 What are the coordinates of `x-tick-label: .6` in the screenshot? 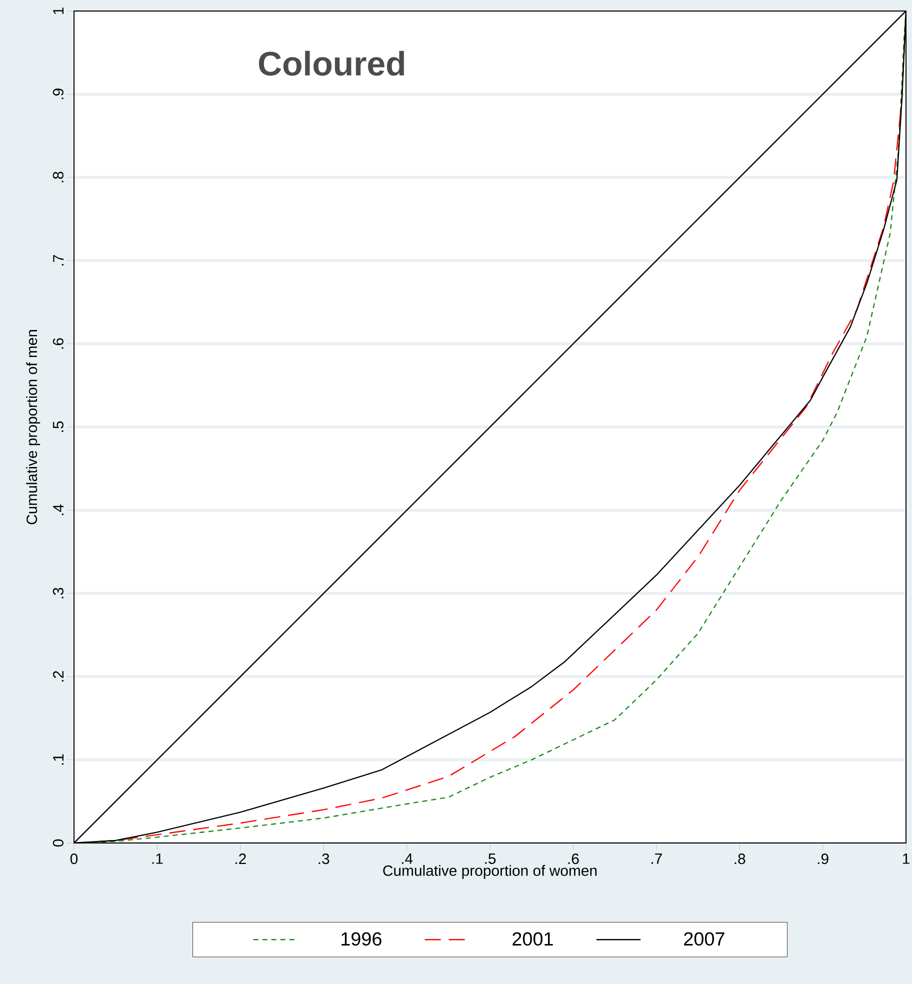 It's located at (573, 859).